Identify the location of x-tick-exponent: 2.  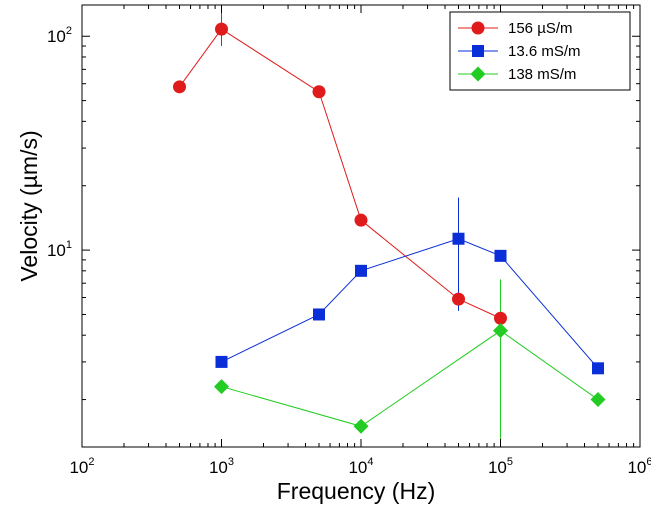
(91, 462).